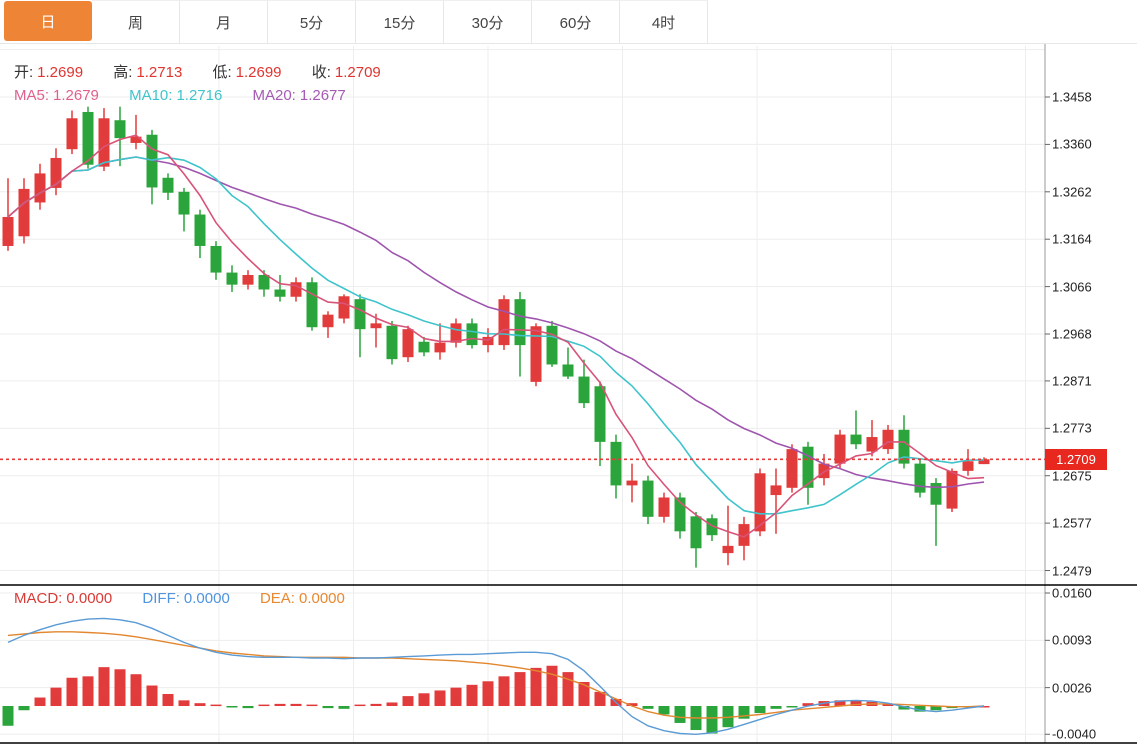  I want to click on tab-3: 月, so click(224, 21).